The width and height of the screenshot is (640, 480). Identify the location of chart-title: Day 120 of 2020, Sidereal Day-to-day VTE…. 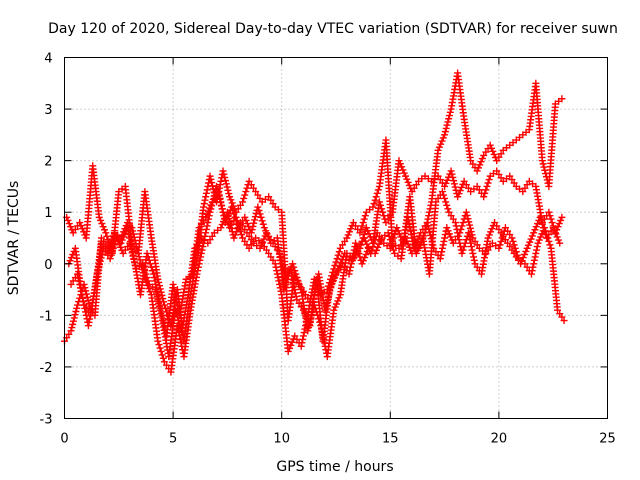
(333, 29).